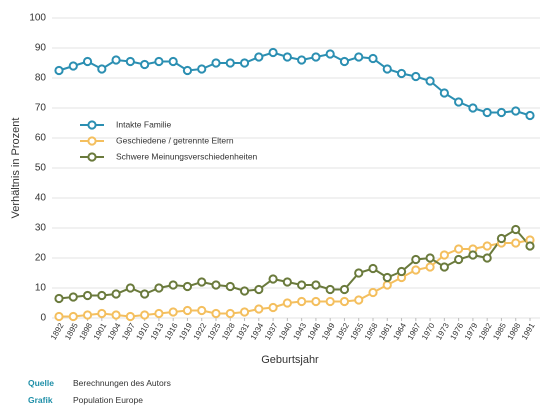 Image resolution: width=550 pixels, height=412 pixels. I want to click on y-tick-label: 100, so click(37, 18).